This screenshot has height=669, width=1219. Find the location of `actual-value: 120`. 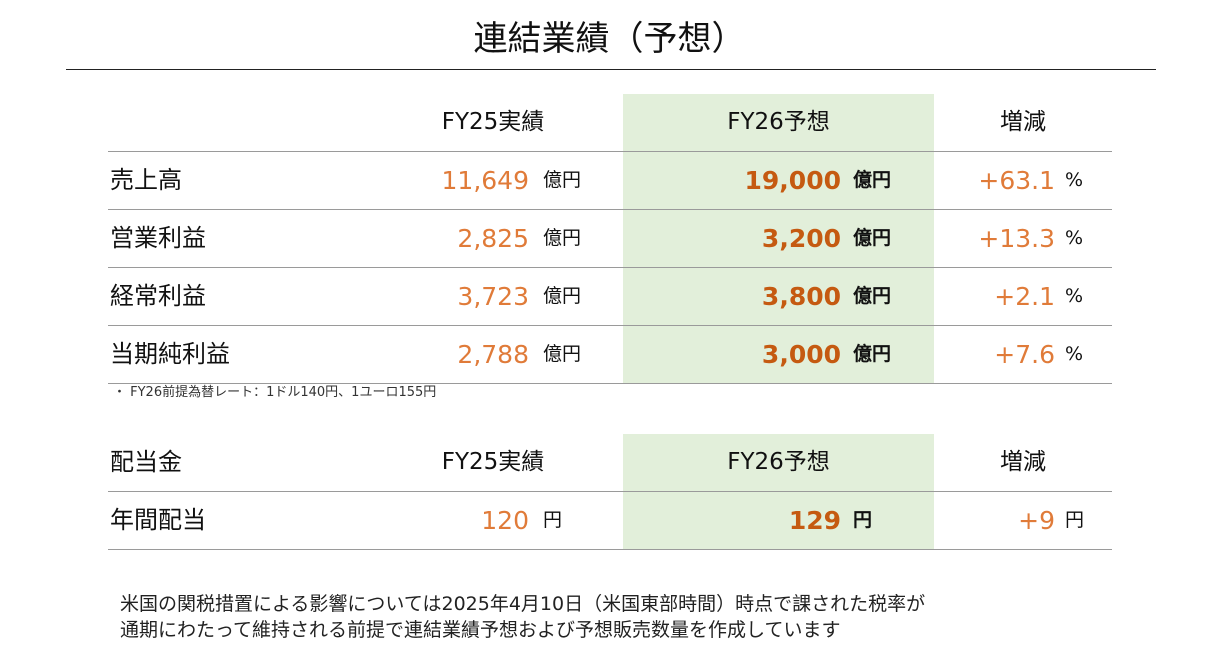

actual-value: 120 is located at coordinates (505, 520).